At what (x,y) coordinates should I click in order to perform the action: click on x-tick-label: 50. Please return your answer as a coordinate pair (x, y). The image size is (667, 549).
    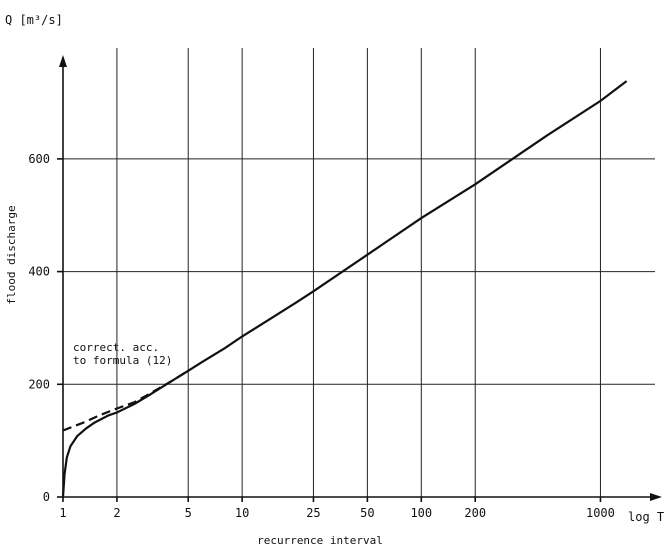
    Looking at the image, I should click on (367, 513).